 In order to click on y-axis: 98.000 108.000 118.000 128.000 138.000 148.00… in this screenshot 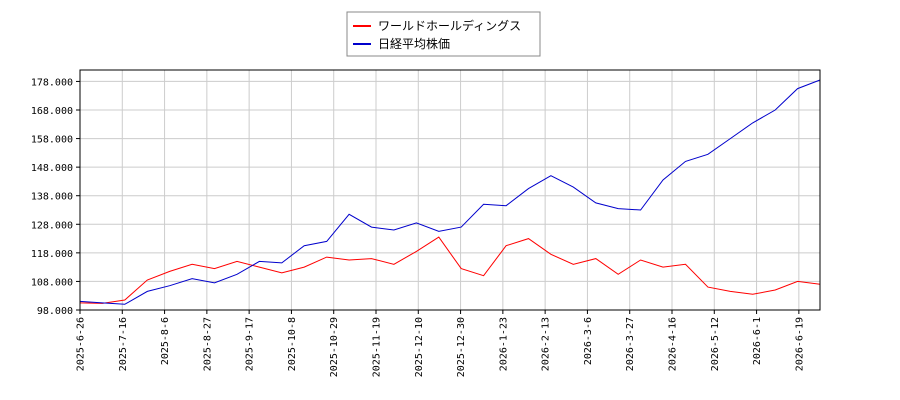, I will do `click(55, 197)`.